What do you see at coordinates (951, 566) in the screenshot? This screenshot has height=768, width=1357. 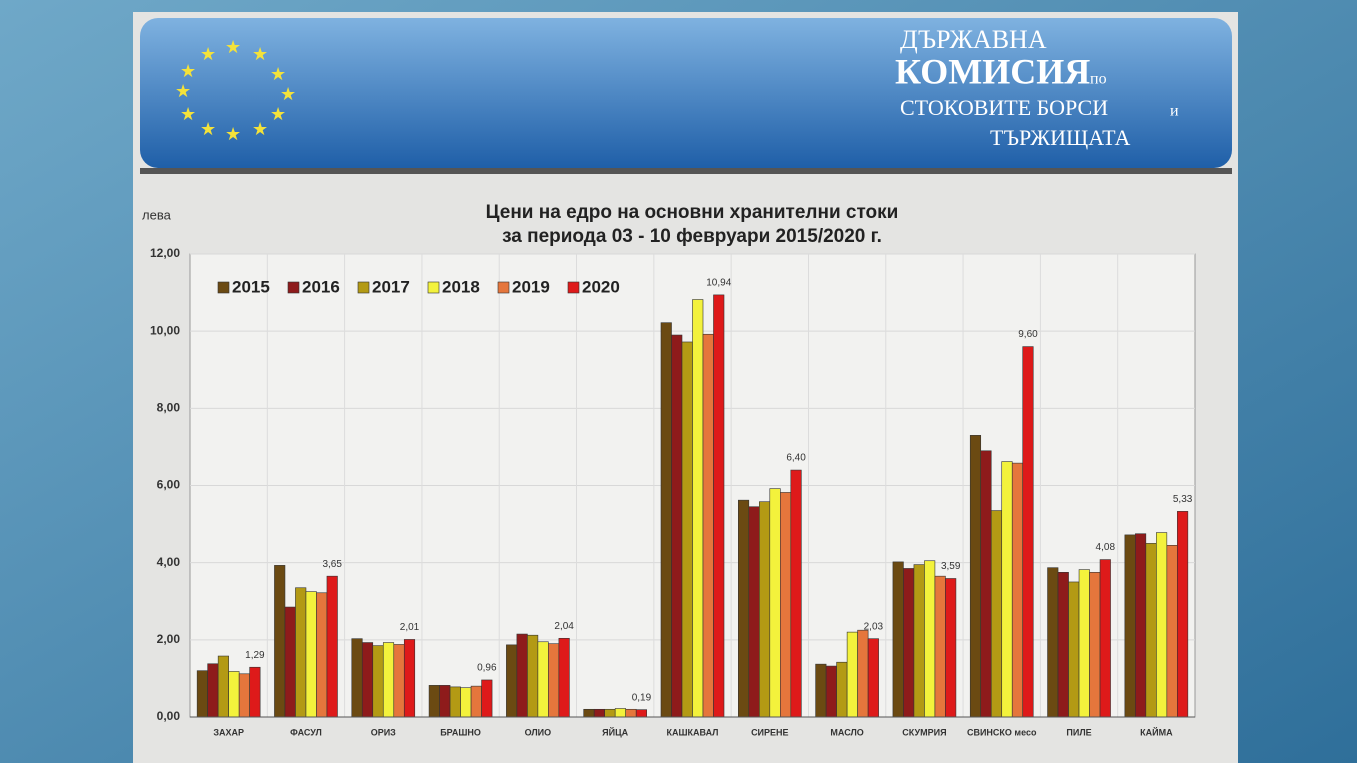 I see `data-label: 3,59` at bounding box center [951, 566].